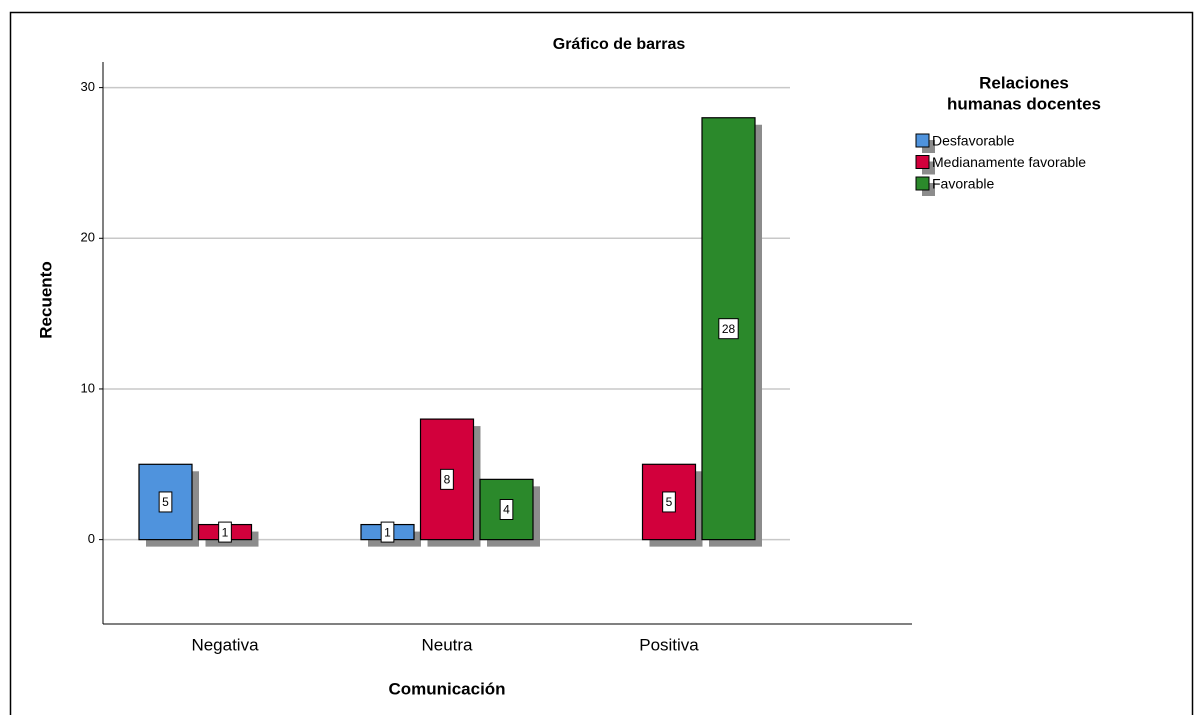  I want to click on y-tick-label: 10, so click(88, 387).